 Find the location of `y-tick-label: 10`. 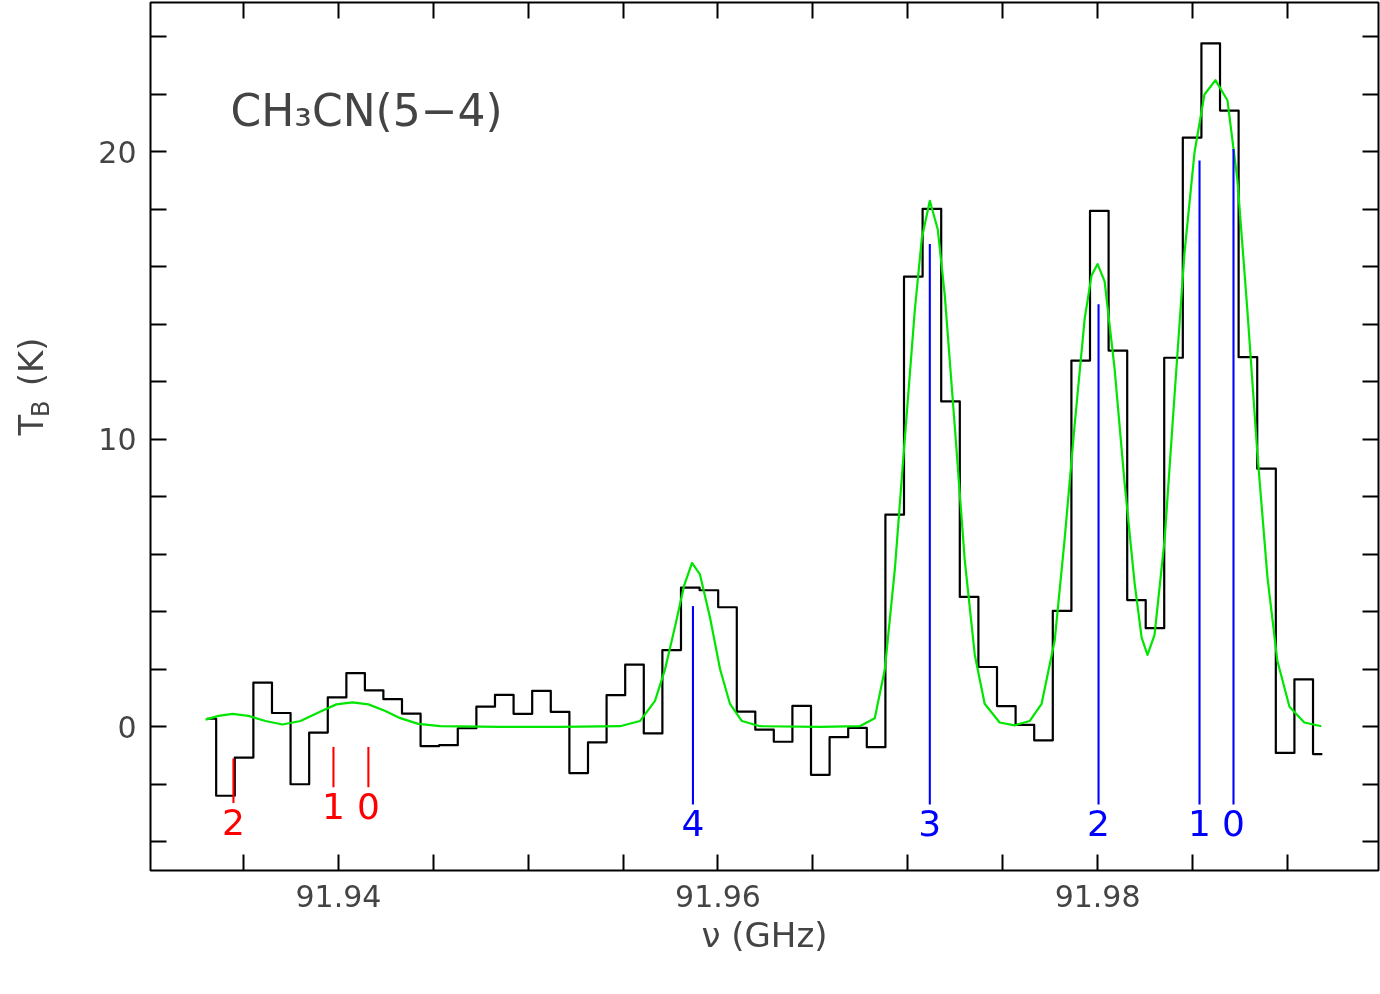

y-tick-label: 10 is located at coordinates (117, 440).